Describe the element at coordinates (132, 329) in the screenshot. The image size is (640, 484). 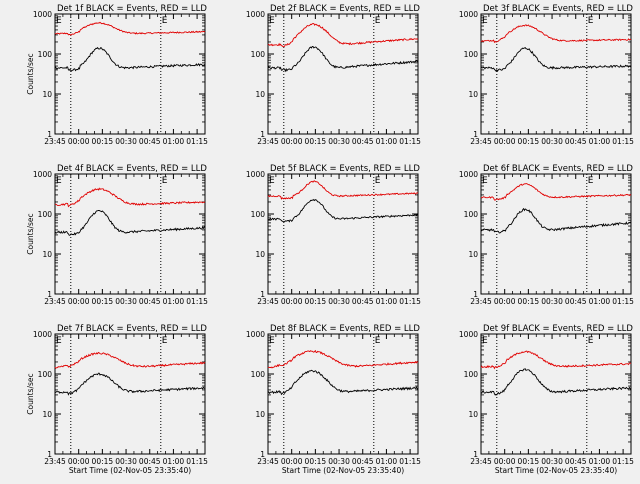
I see `chart-title: Det 7f BLACK = Events, RED = LLD` at that location.